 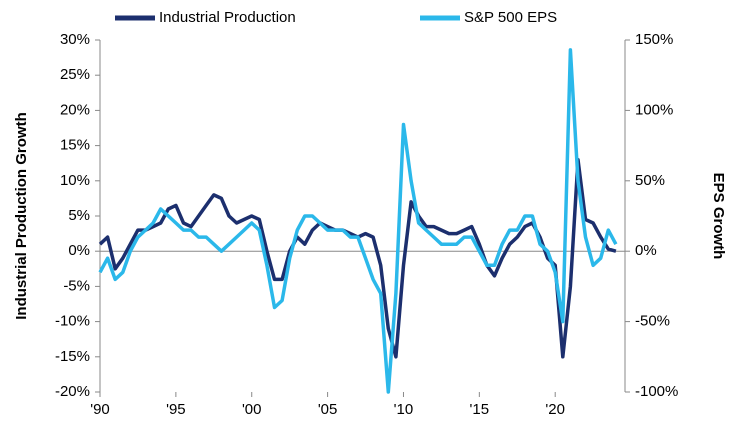 What do you see at coordinates (510, 17) in the screenshot?
I see `legend-label: S&P 500 EPS` at bounding box center [510, 17].